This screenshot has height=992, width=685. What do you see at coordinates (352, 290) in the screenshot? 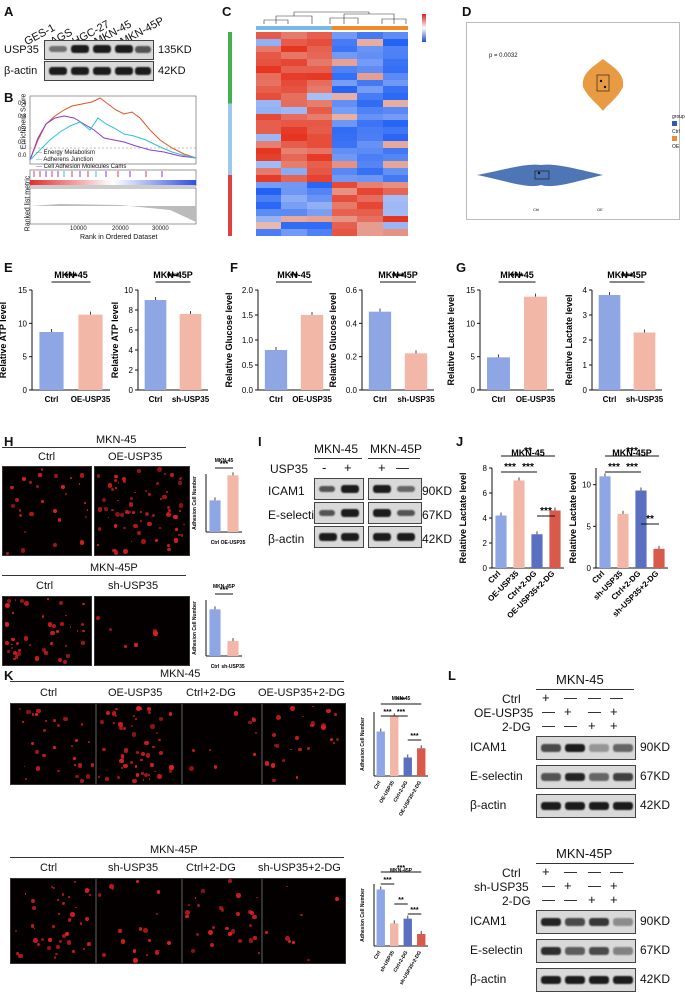
I see `y-tick-label: 0.6` at bounding box center [352, 290].